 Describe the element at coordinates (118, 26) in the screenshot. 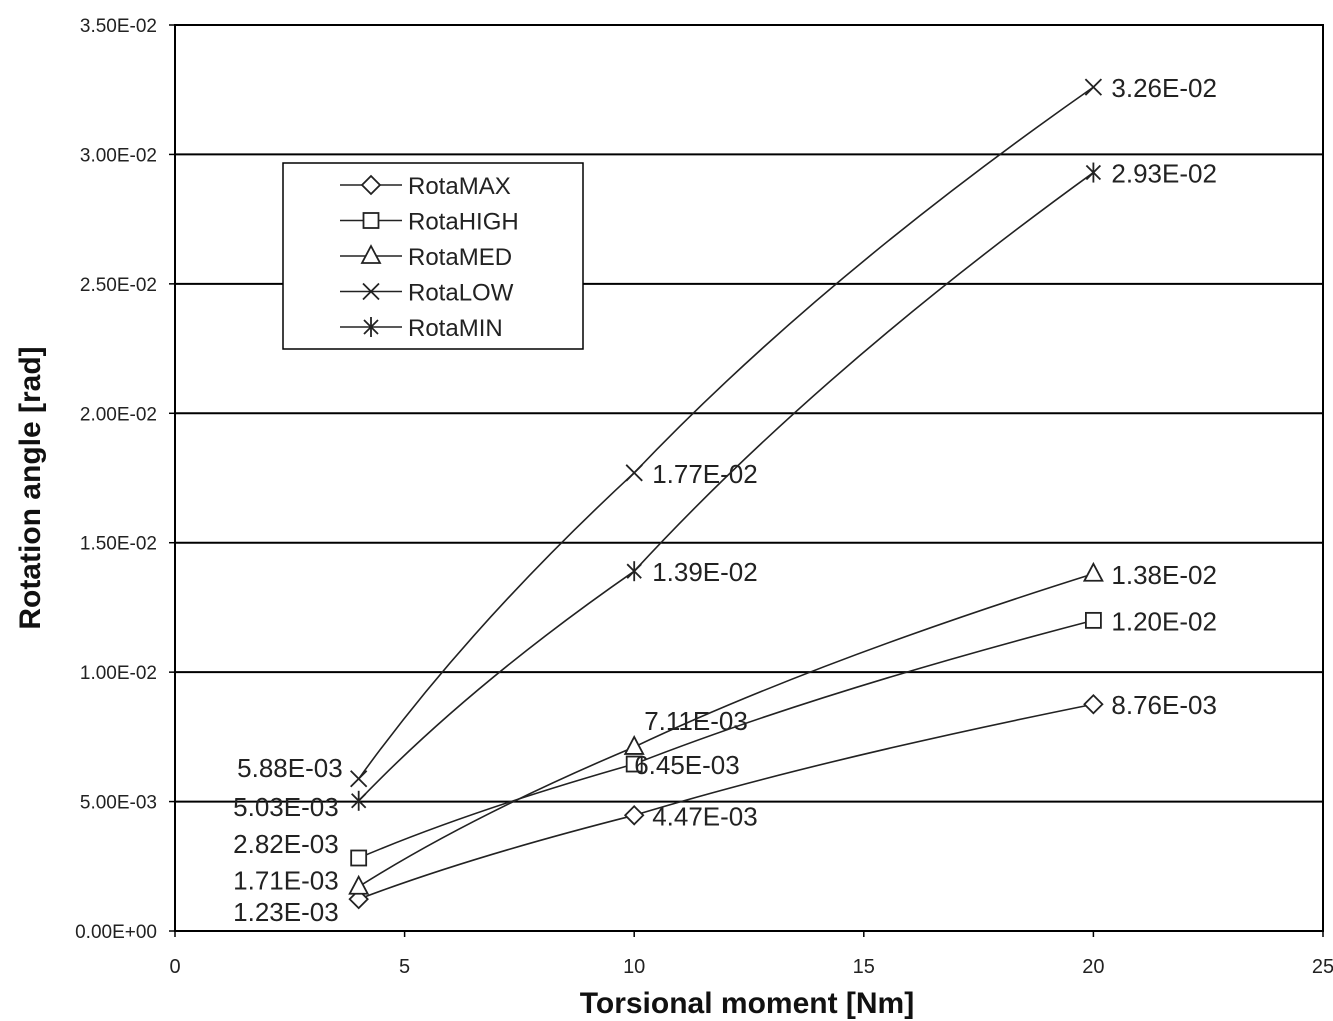

I see `y-tick-label: 3.50E-02` at that location.